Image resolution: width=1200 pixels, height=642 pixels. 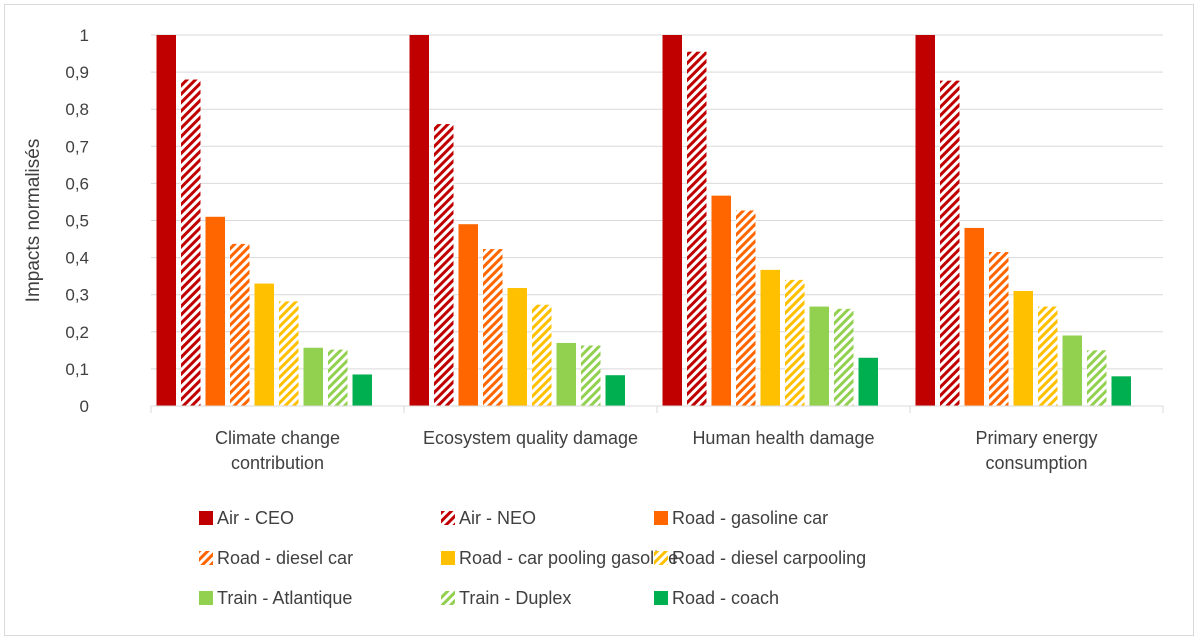 I want to click on legend-label: Road - gasoline car, so click(x=750, y=518).